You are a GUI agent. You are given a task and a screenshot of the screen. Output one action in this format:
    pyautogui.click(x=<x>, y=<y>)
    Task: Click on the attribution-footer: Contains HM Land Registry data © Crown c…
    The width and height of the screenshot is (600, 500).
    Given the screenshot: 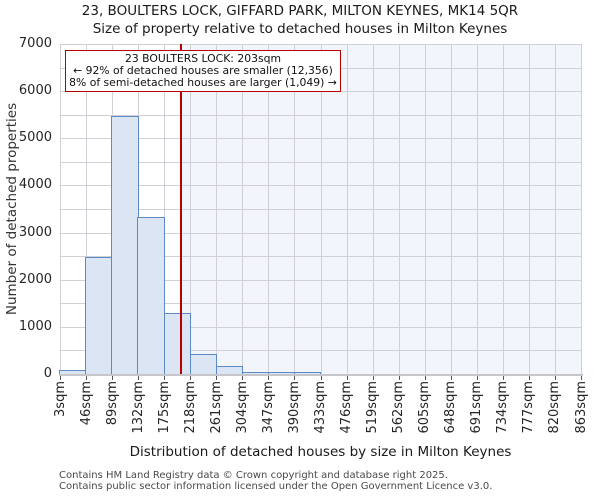 What is the action you would take?
    pyautogui.click(x=275, y=481)
    